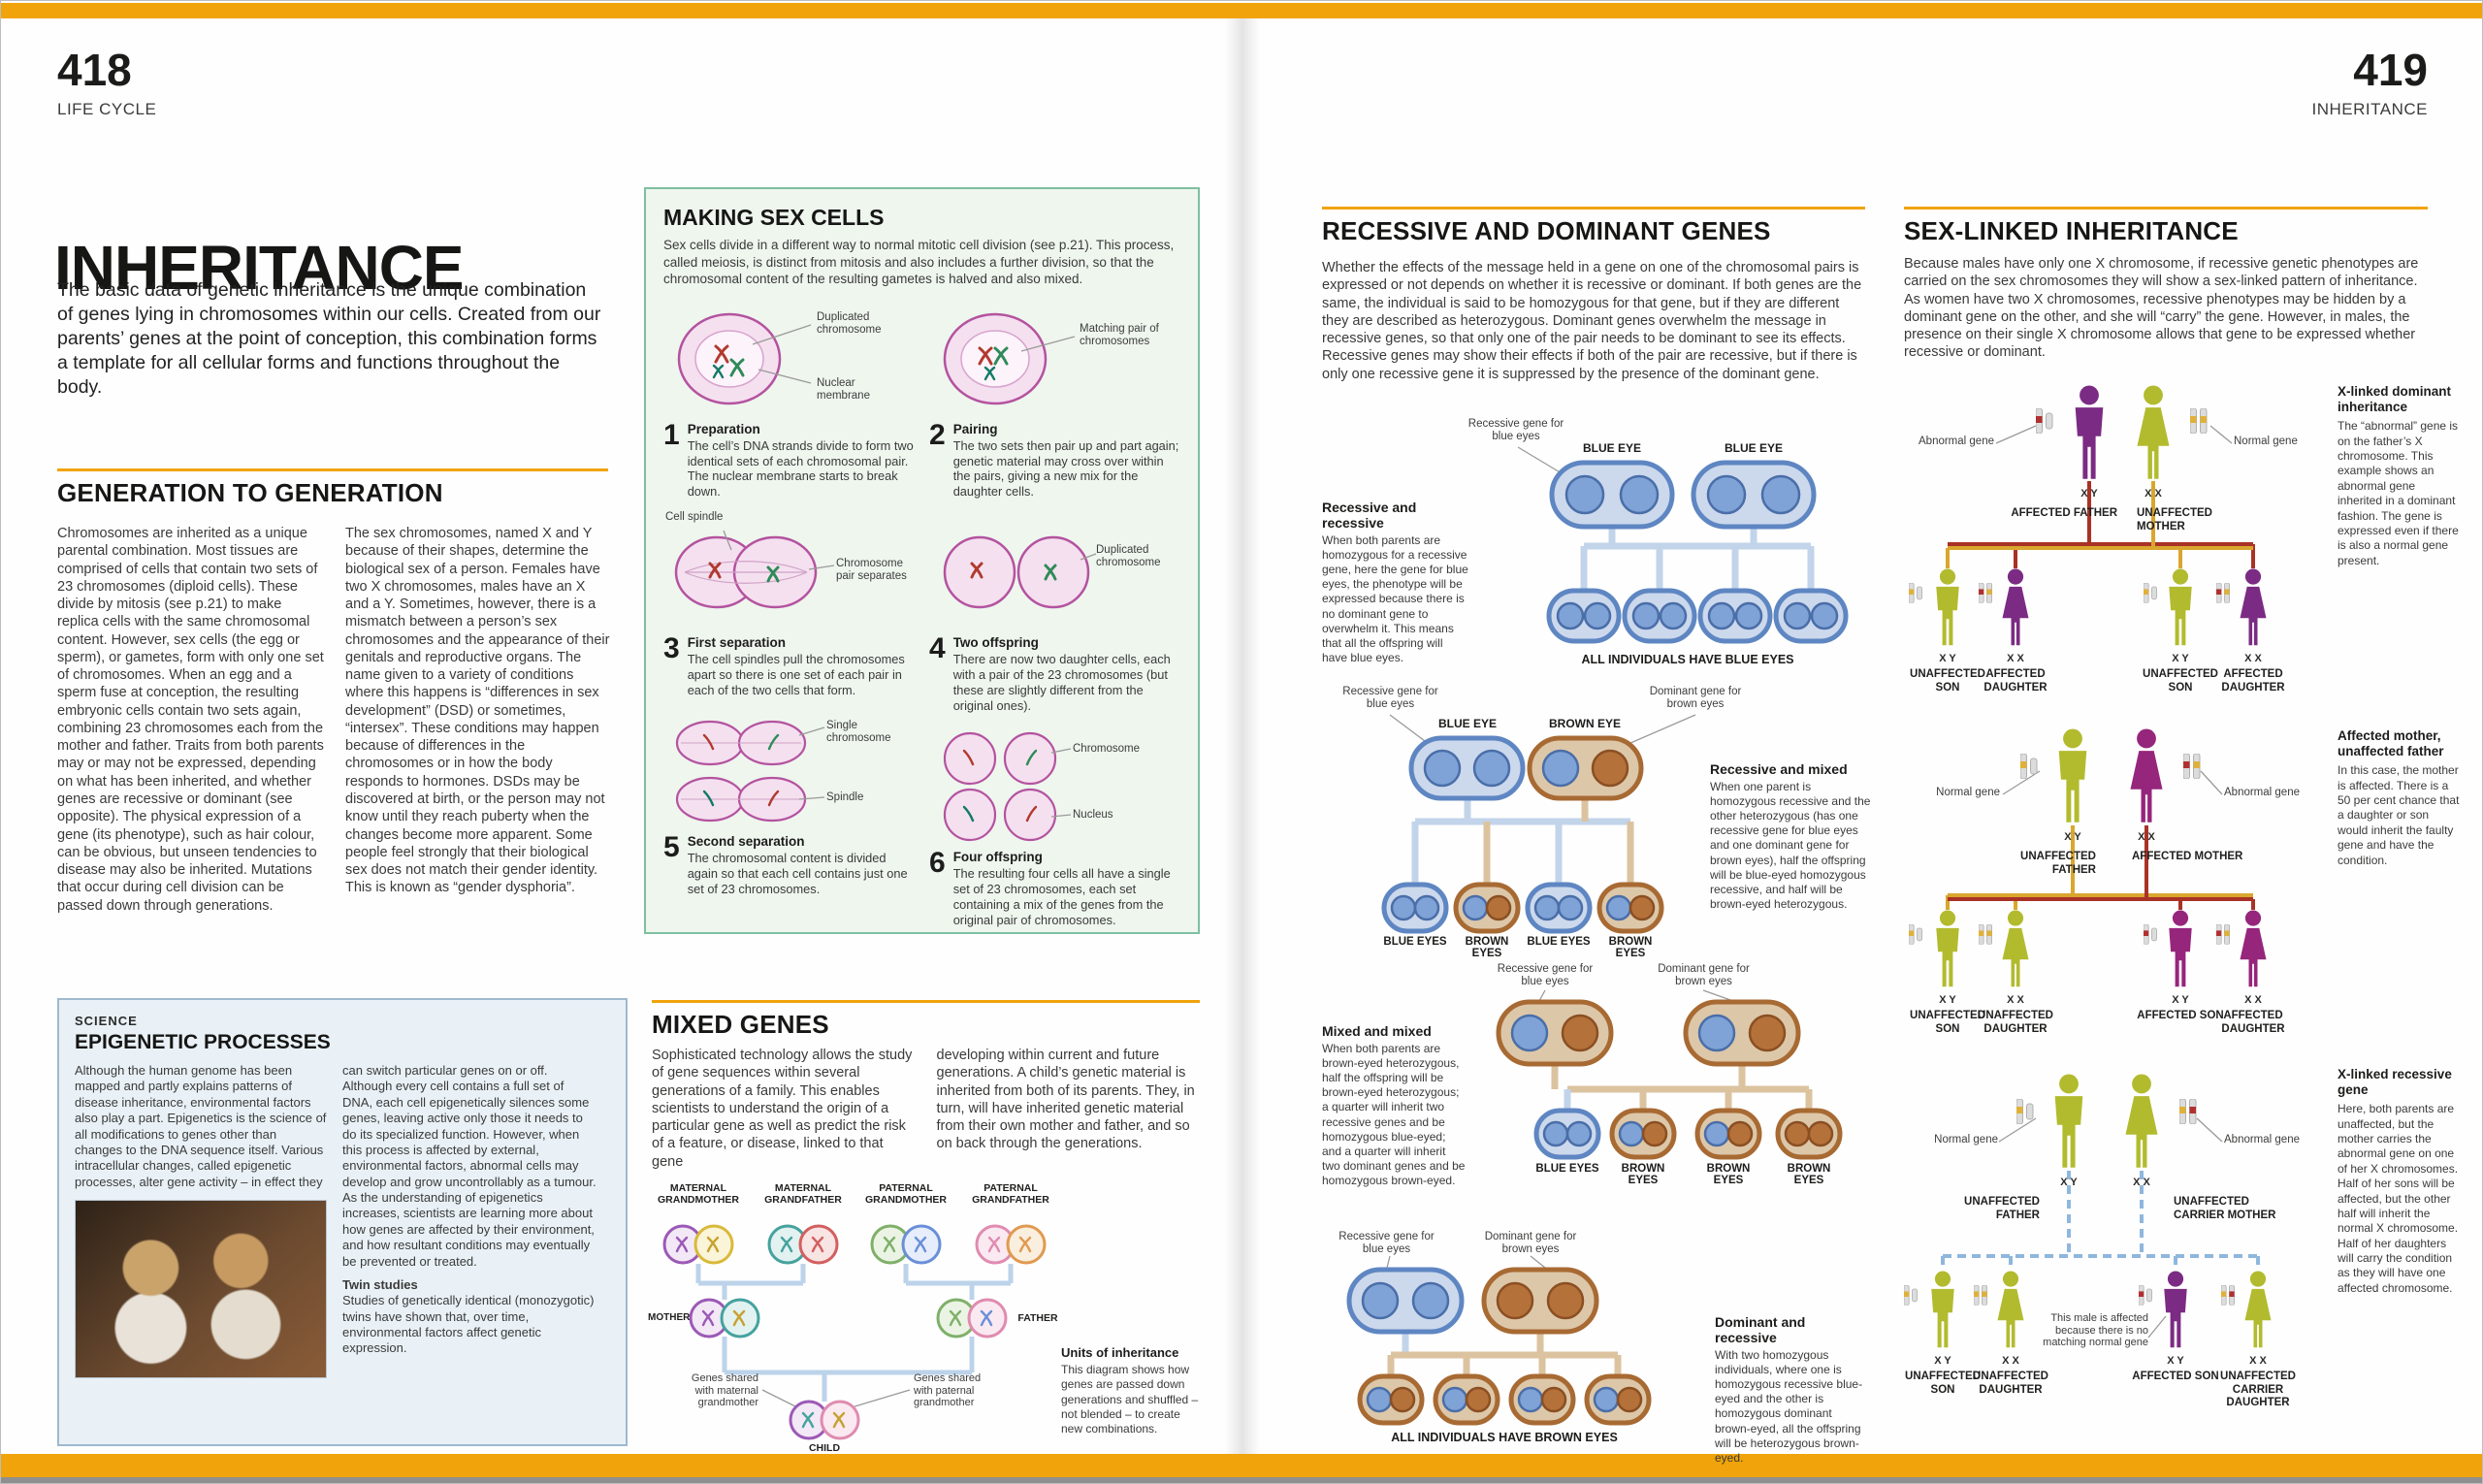  What do you see at coordinates (948, 1391) in the screenshot?
I see `paternal-genes-note: Genes shared with paternal grandmother` at bounding box center [948, 1391].